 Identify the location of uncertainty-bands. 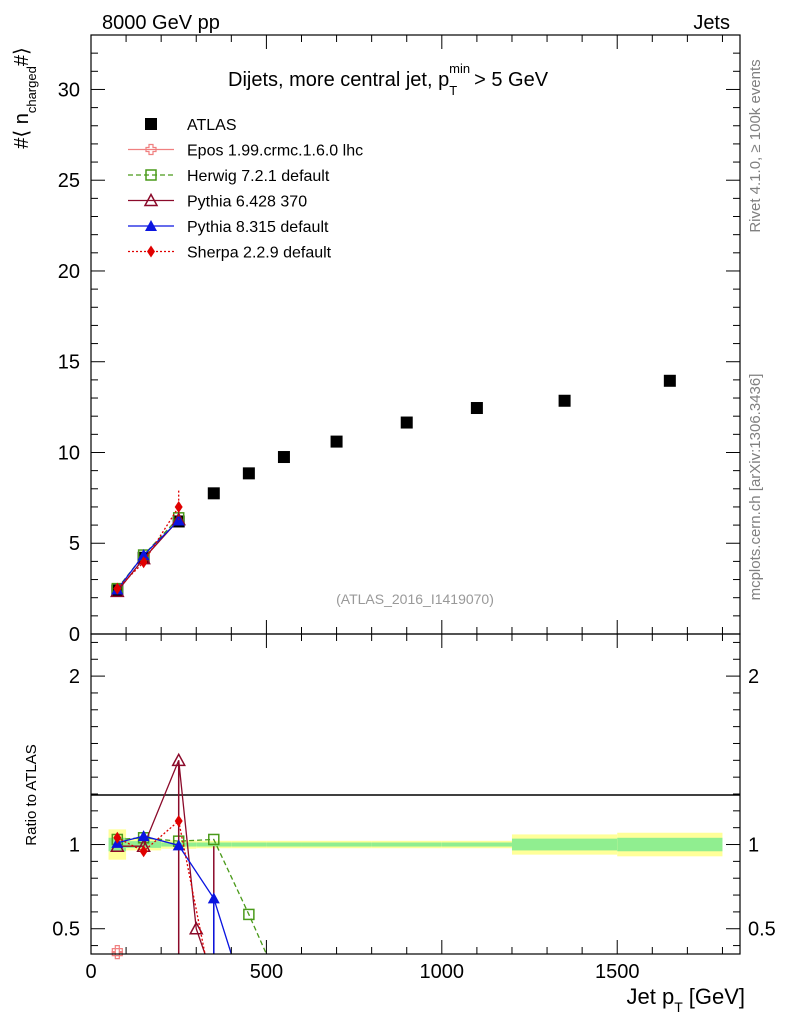
(415, 844).